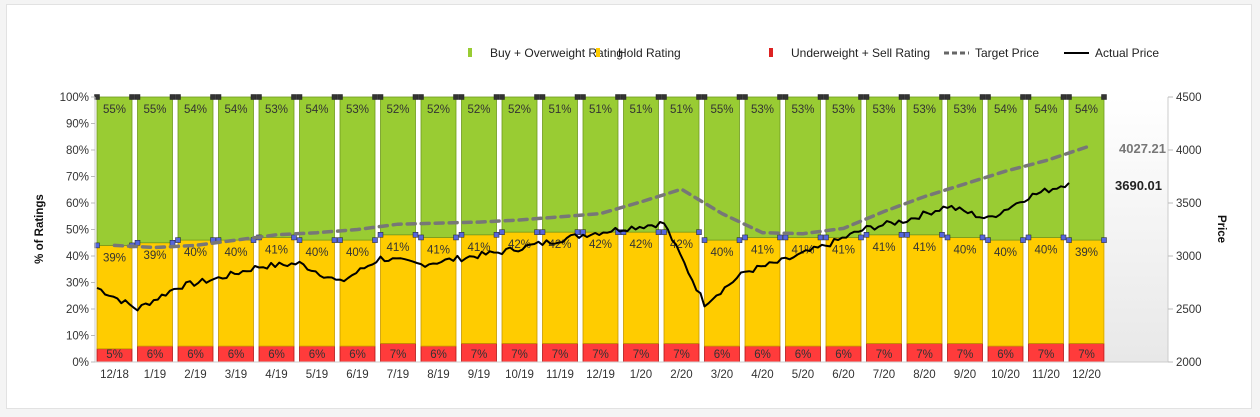  I want to click on legend-label: Actual Price, so click(1127, 53).